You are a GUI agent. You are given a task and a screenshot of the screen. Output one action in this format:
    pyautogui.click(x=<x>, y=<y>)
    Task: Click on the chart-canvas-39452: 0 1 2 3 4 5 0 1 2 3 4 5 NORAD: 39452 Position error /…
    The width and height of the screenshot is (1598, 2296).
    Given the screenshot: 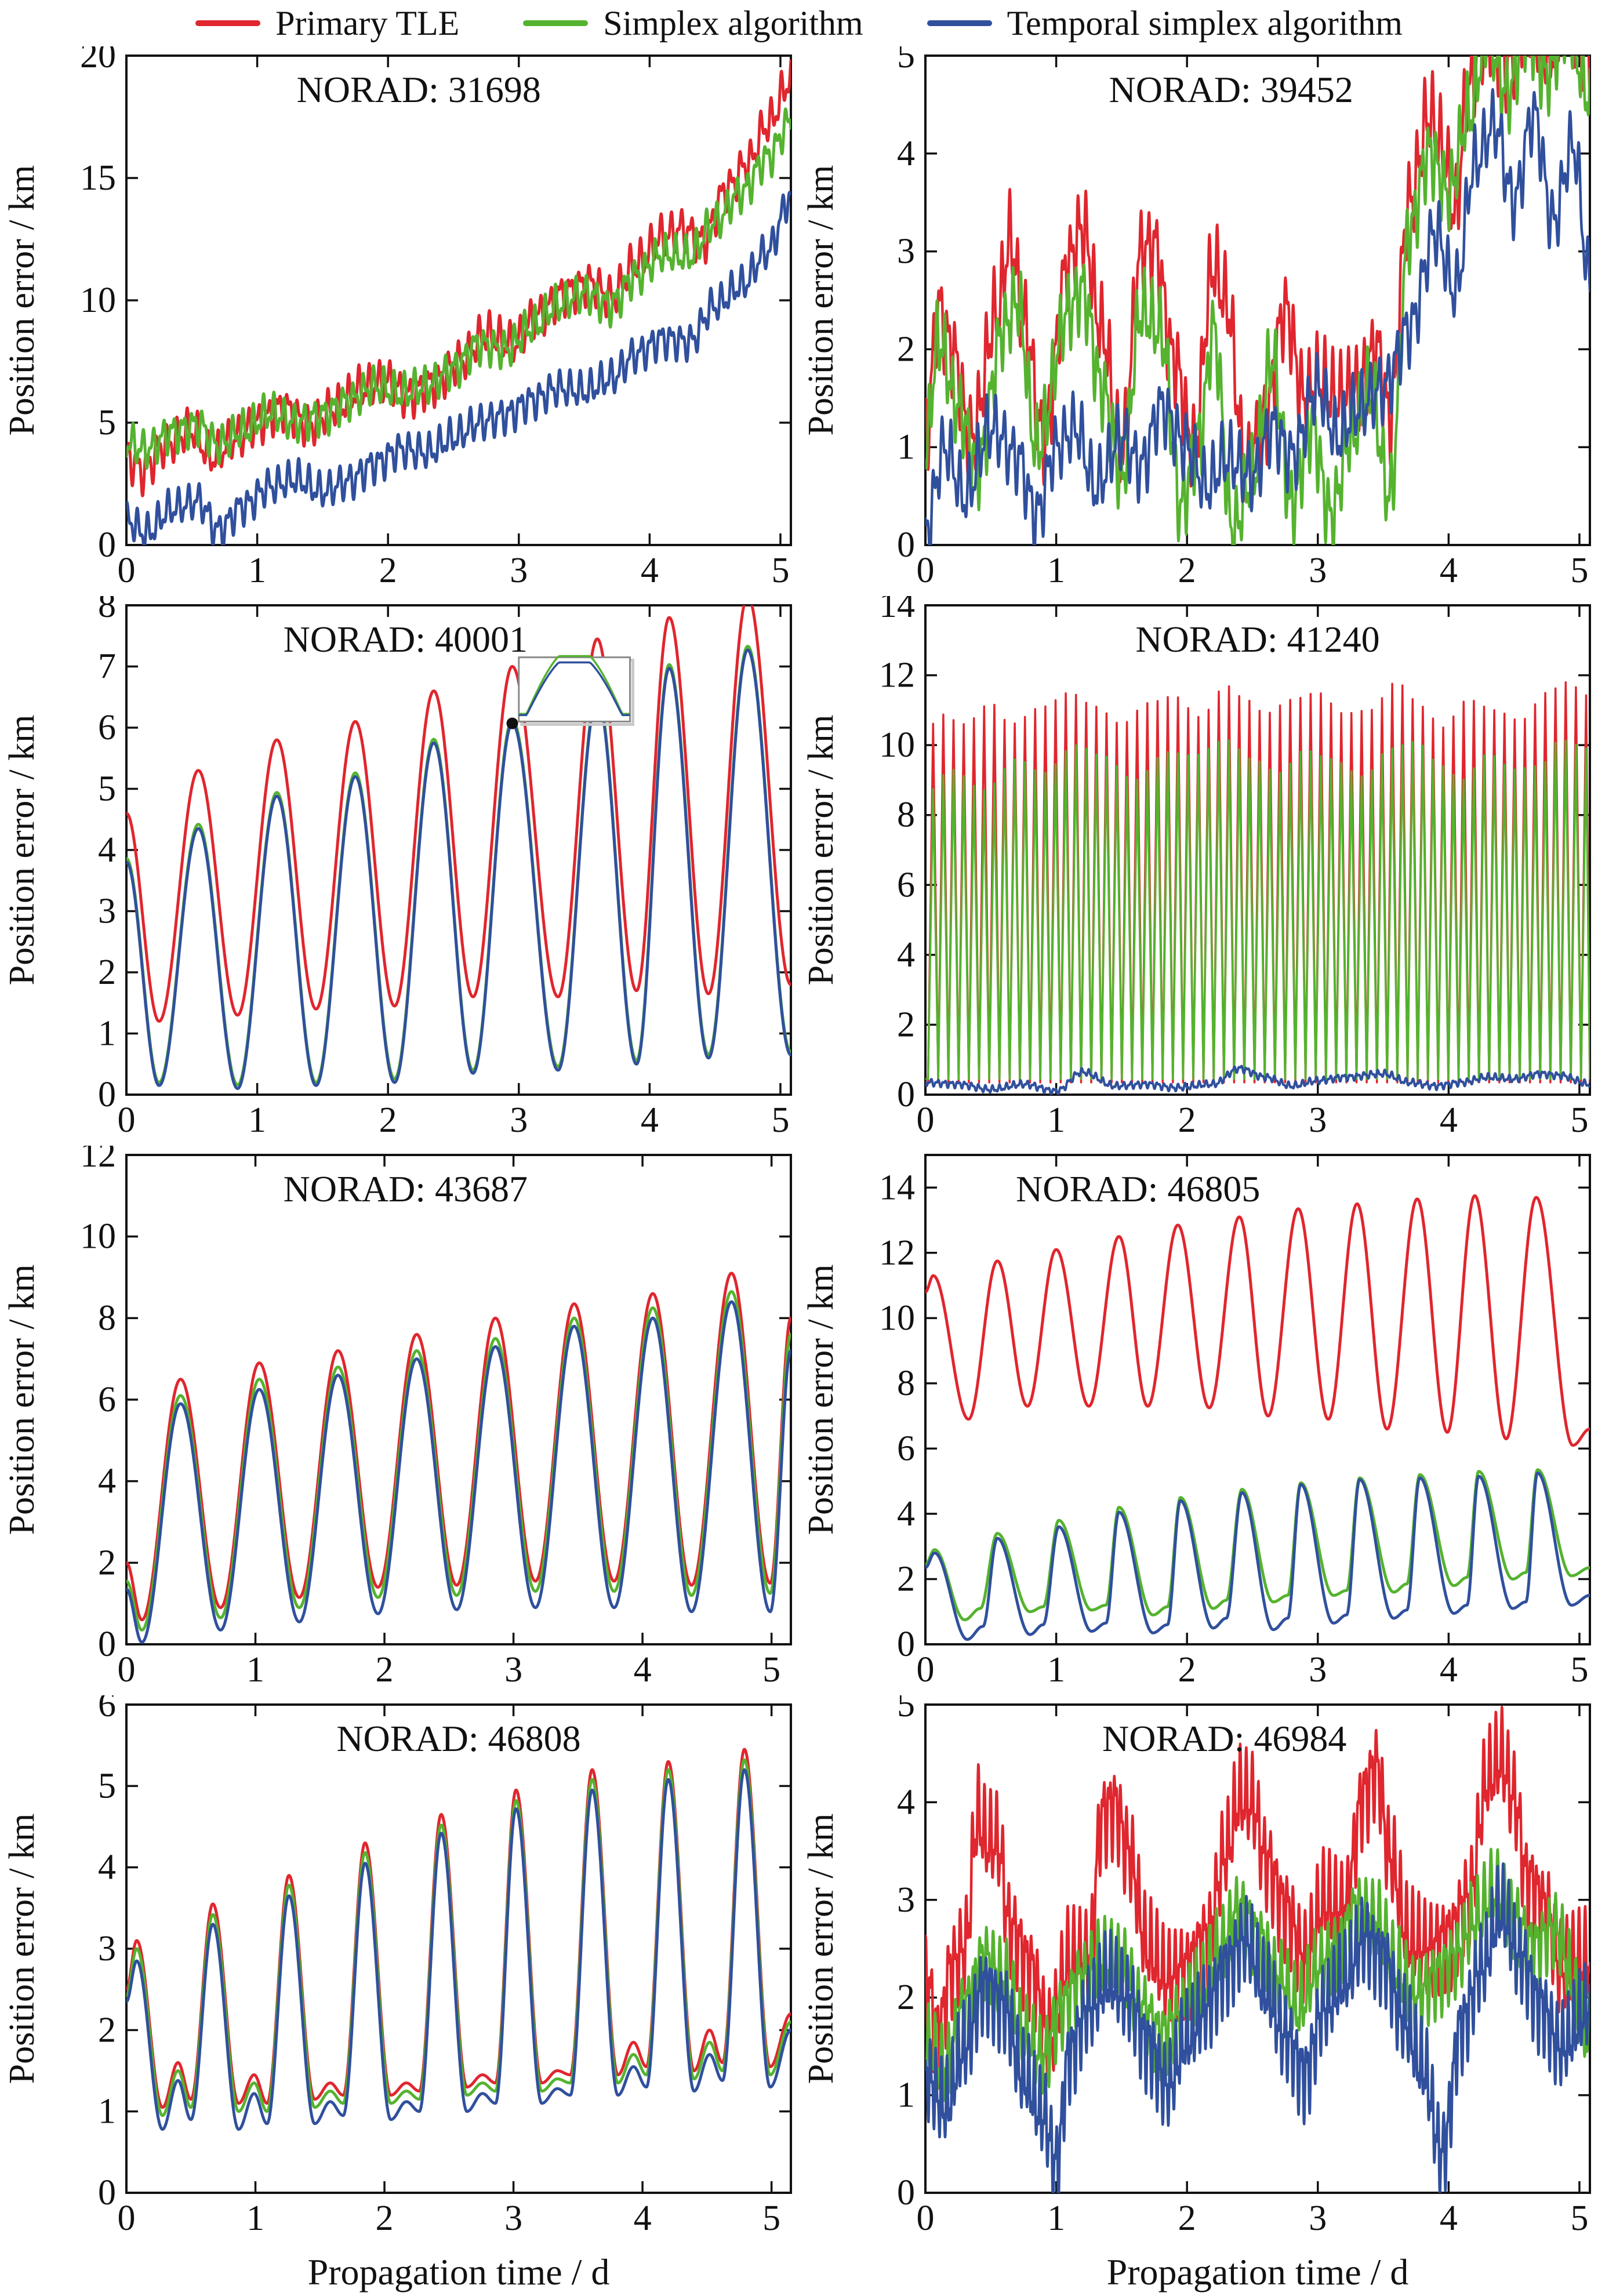 What is the action you would take?
    pyautogui.click(x=1196, y=318)
    